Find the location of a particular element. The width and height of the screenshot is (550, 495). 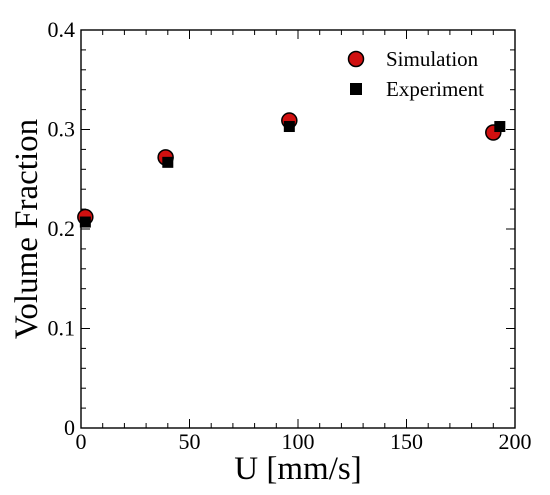

legend: Simulation Experiment is located at coordinates (415, 74).